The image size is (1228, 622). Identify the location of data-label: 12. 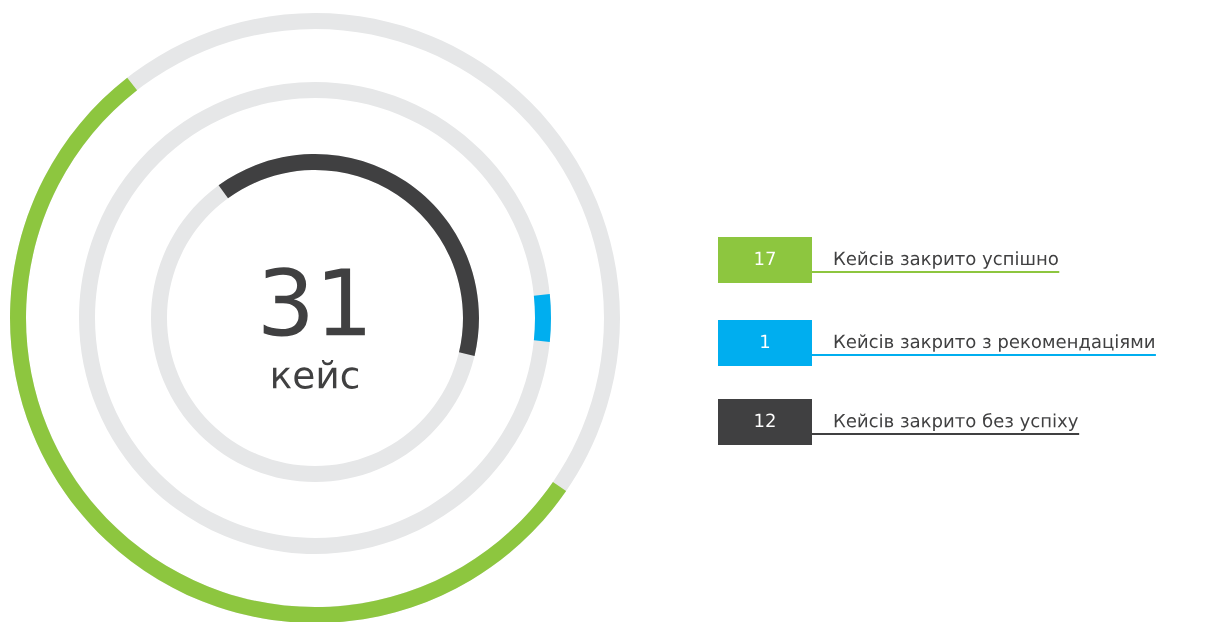
(765, 420).